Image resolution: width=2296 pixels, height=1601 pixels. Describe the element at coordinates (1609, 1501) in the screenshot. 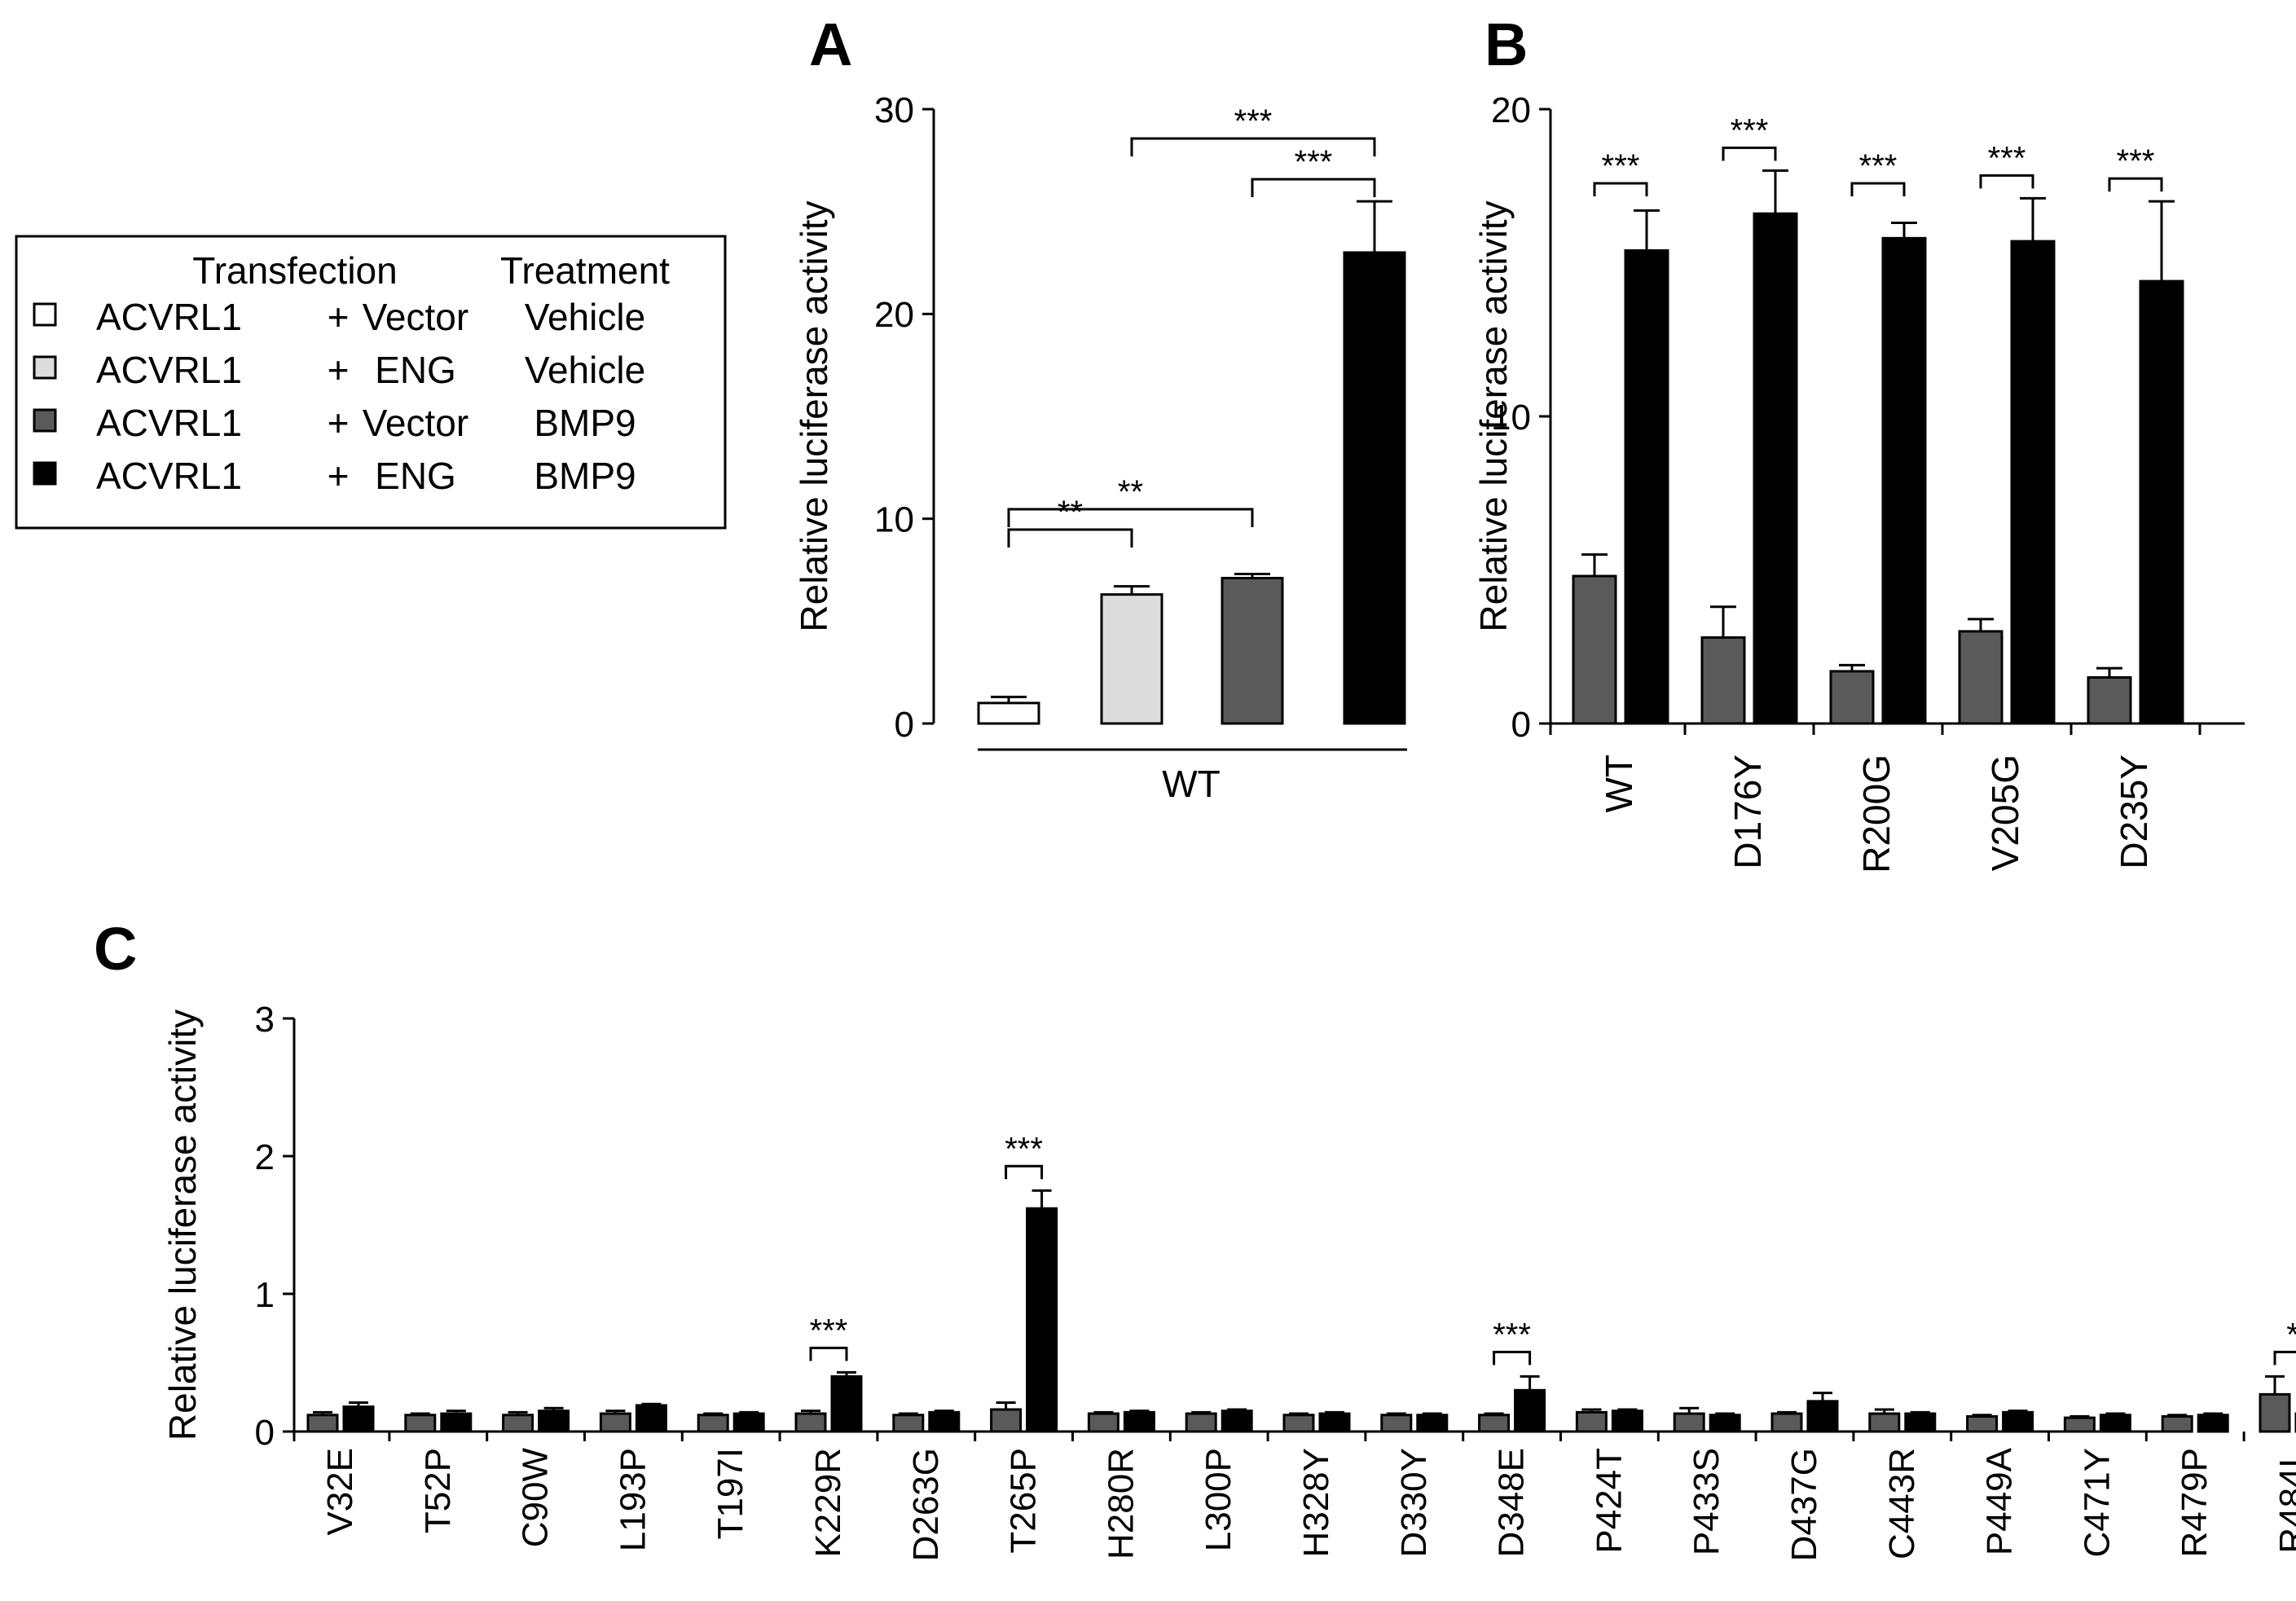

I see `x-tick-label: P424T` at that location.